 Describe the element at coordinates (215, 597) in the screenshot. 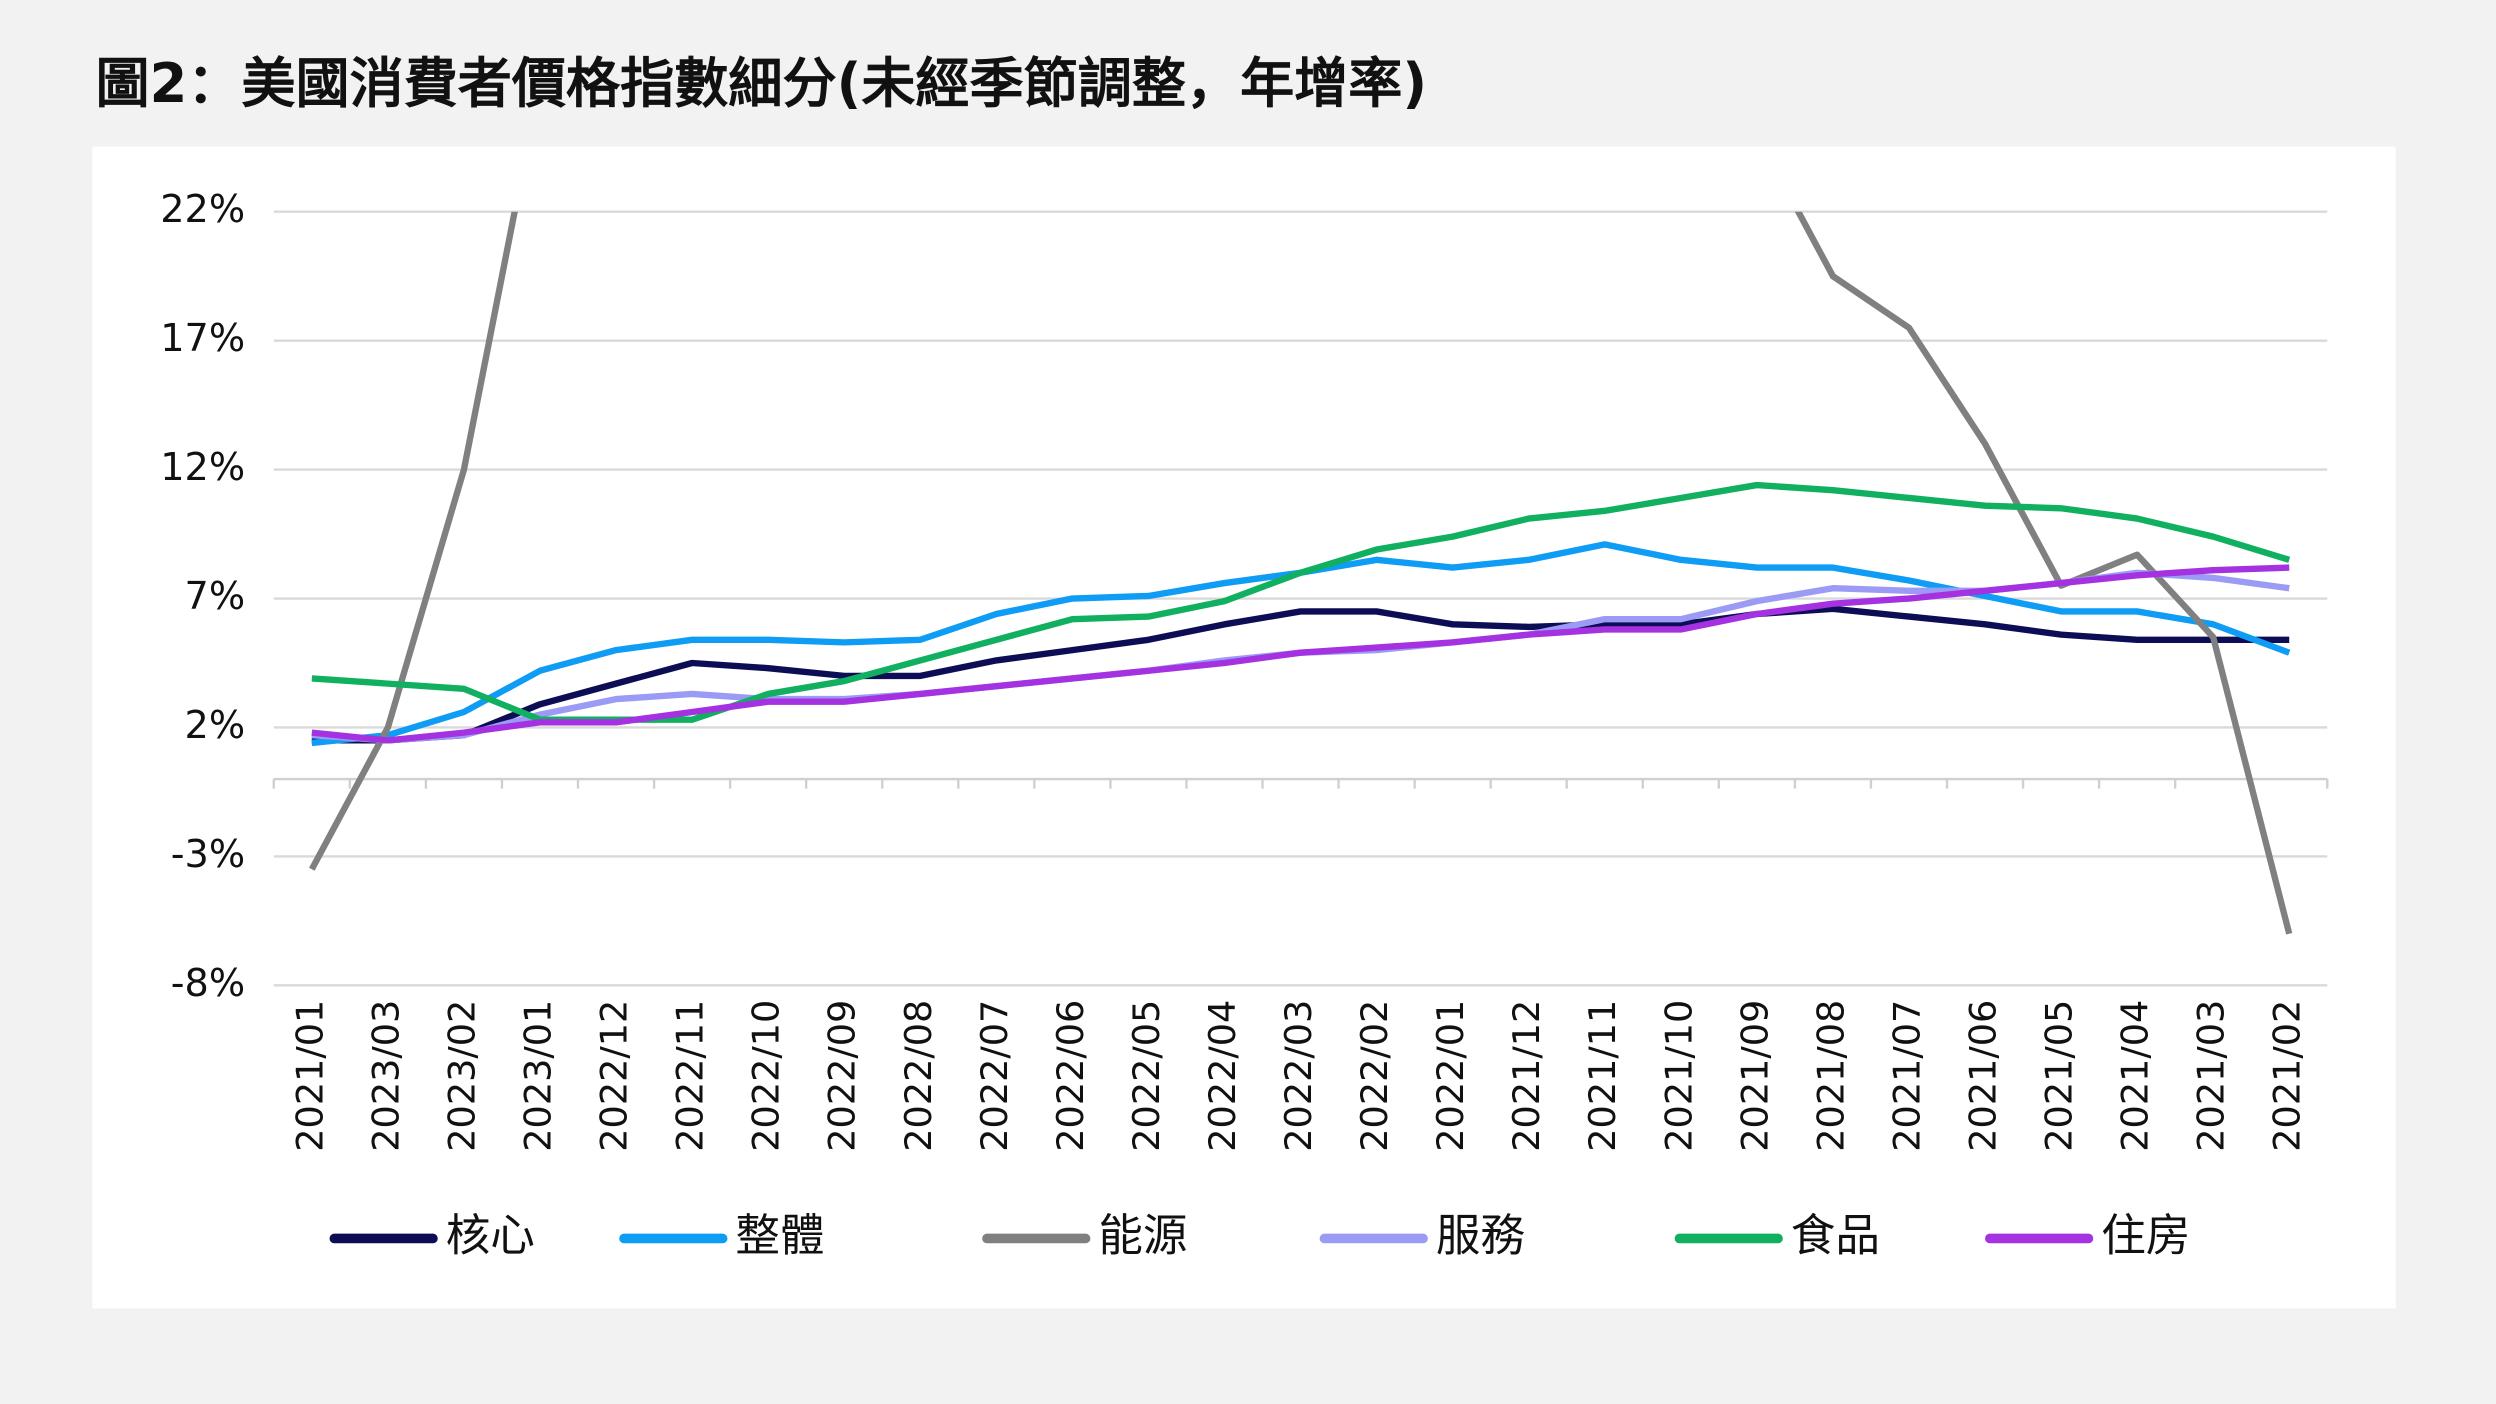

I see `y-tick-label: 7%` at that location.